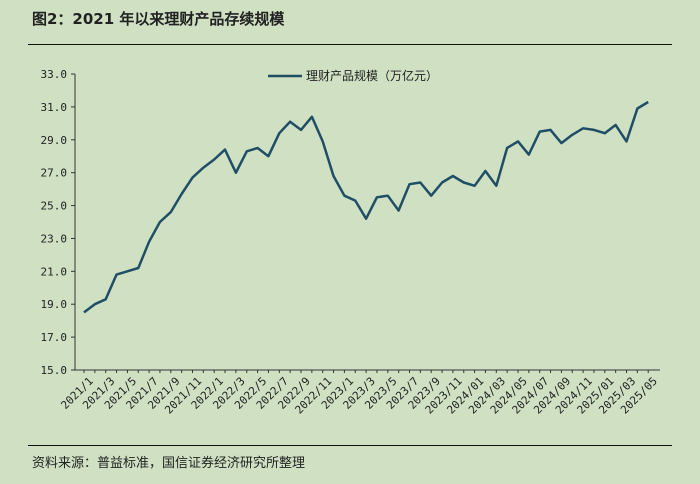 The width and height of the screenshot is (700, 484). Describe the element at coordinates (158, 19) in the screenshot. I see `figure-title: 图2：2021 年以来理财产品存续规模` at that location.